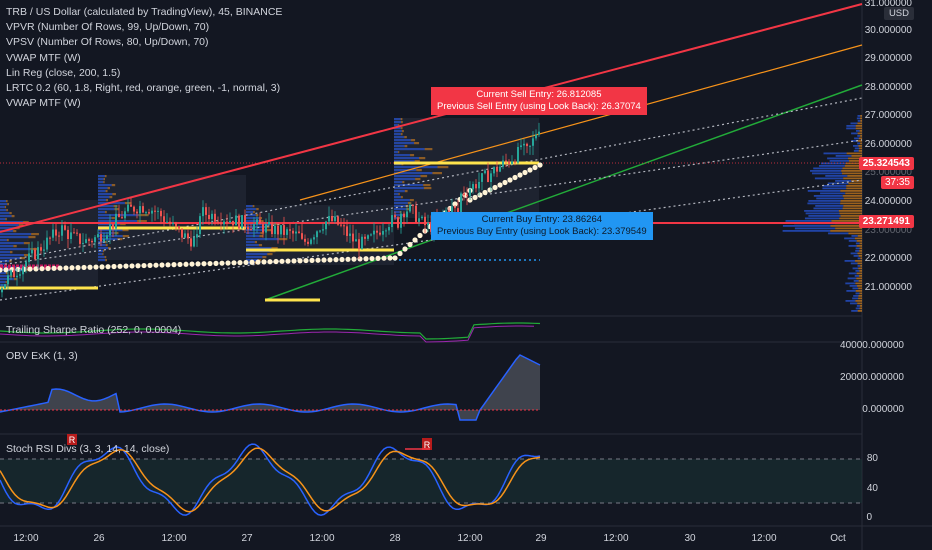 This screenshot has width=932, height=550. What do you see at coordinates (270, 331) in the screenshot?
I see `sharpe-line` at bounding box center [270, 331].